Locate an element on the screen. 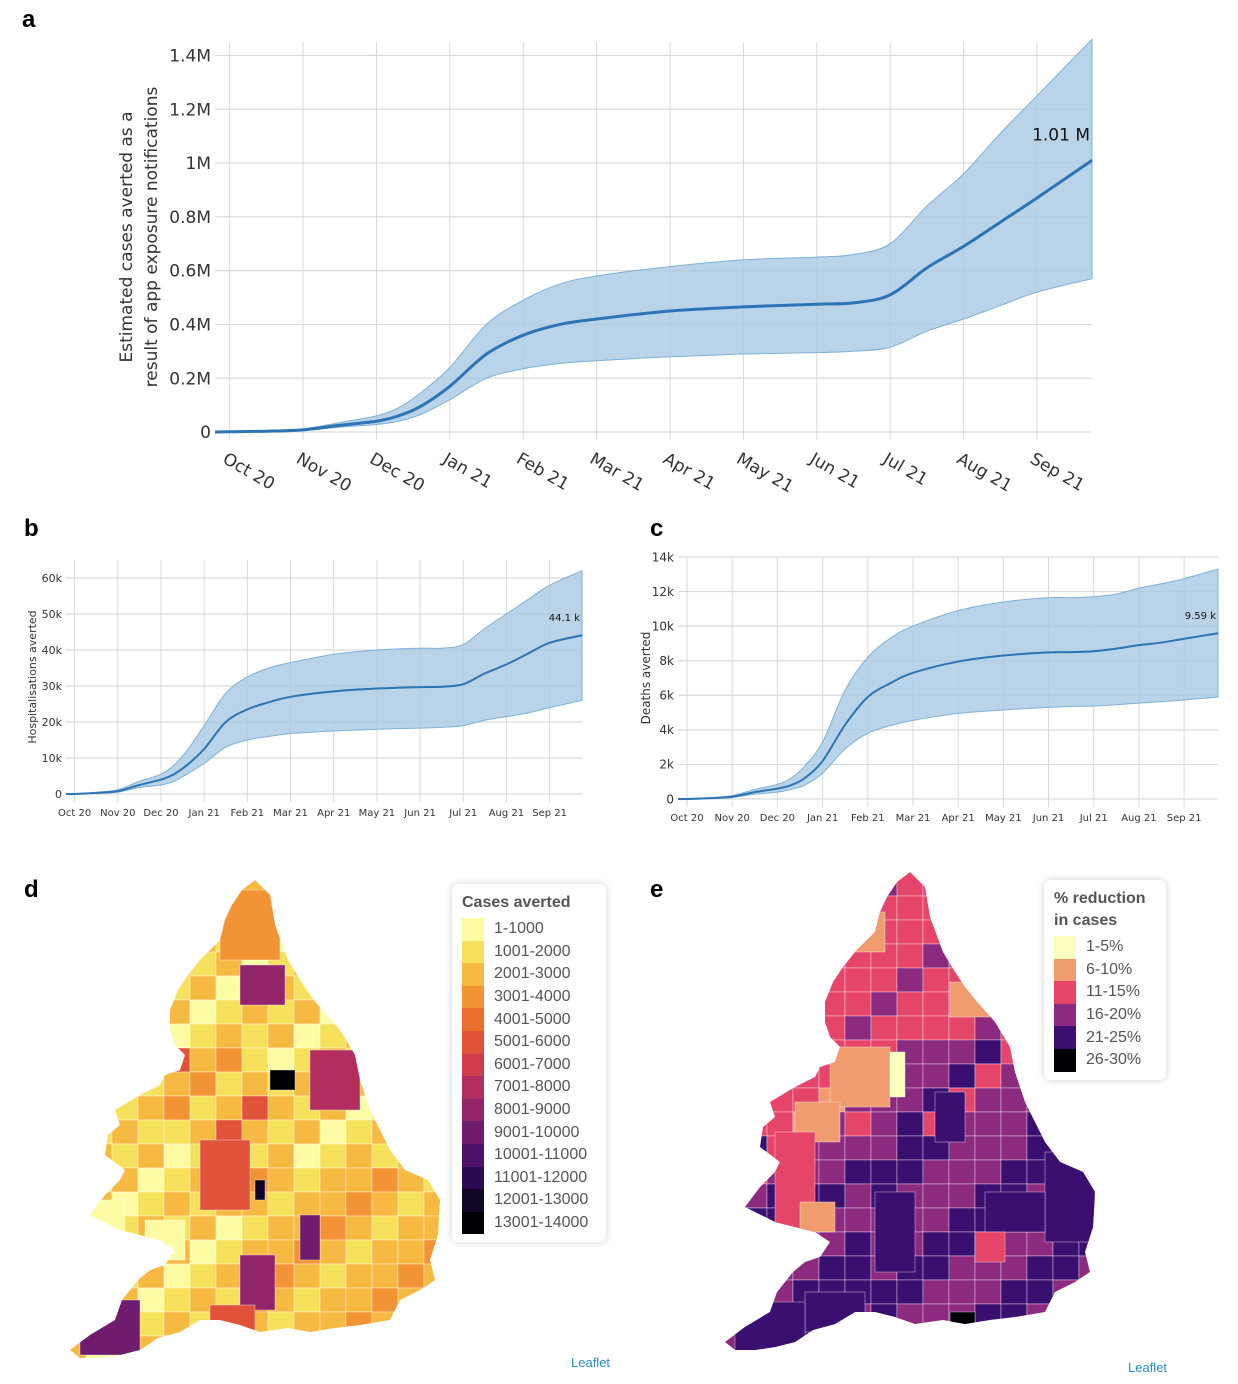 The height and width of the screenshot is (1384, 1238). map-percent-reduction is located at coordinates (915, 1117).